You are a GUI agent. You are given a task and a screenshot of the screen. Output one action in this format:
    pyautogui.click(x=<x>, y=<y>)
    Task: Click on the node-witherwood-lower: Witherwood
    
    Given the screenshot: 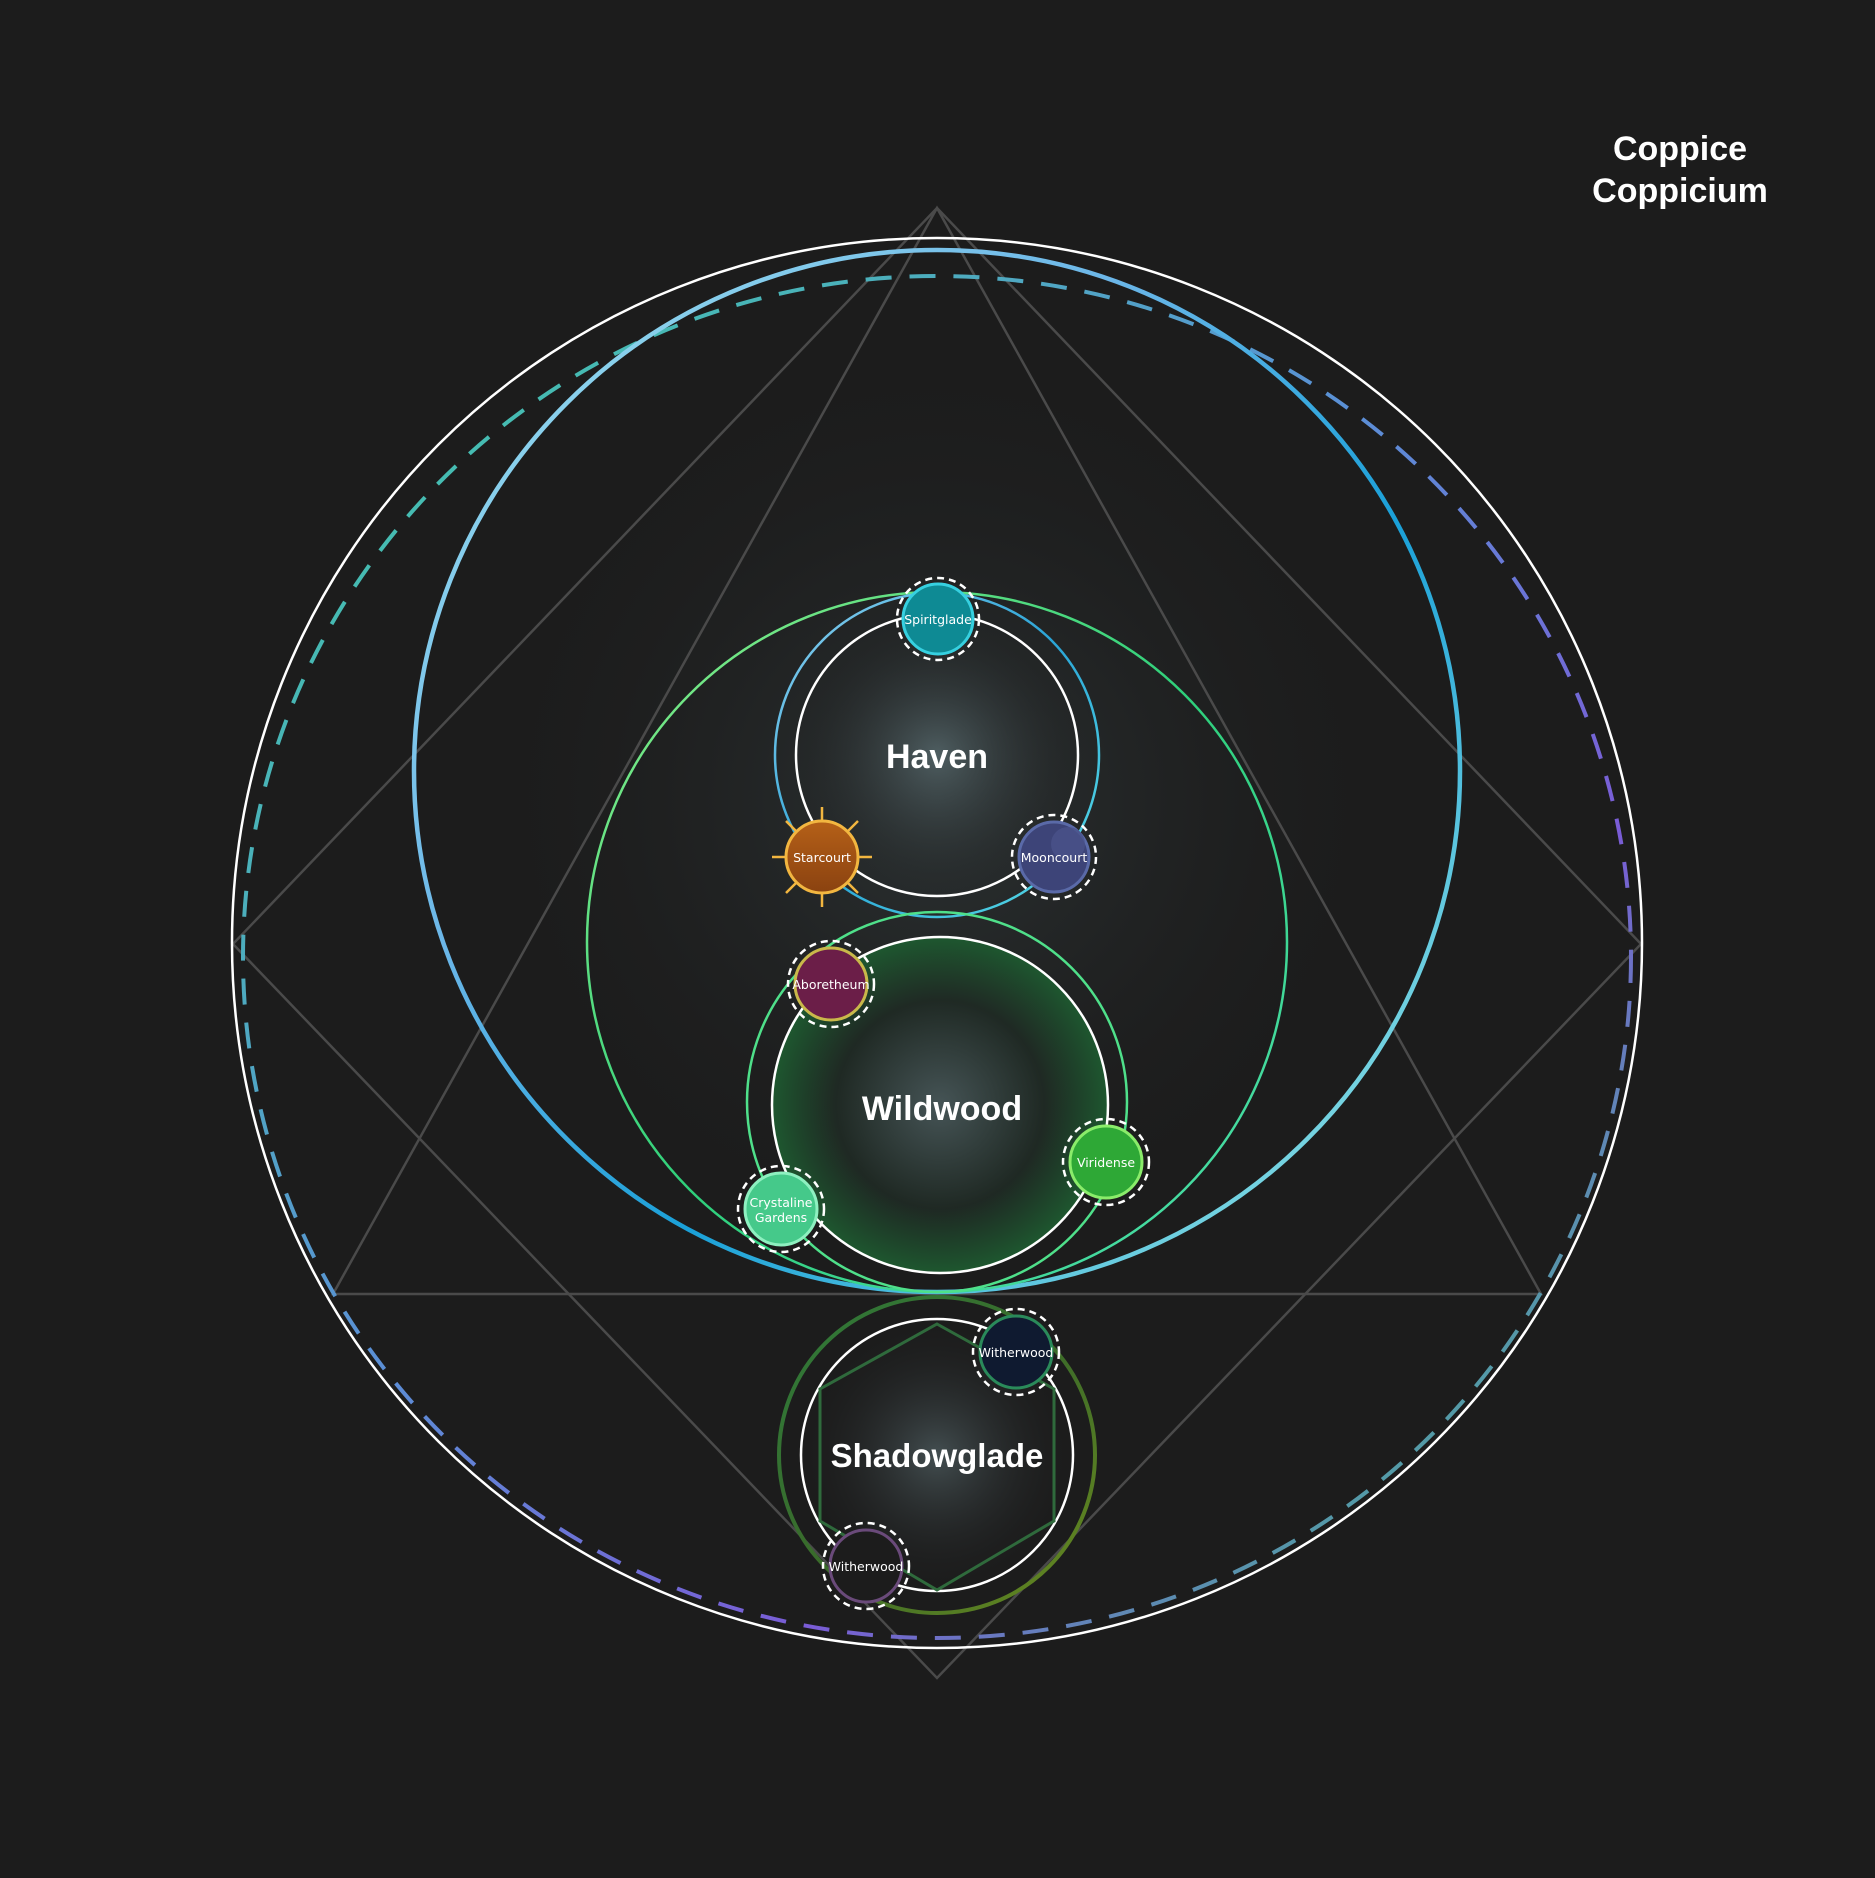 What is the action you would take?
    pyautogui.click(x=866, y=1566)
    